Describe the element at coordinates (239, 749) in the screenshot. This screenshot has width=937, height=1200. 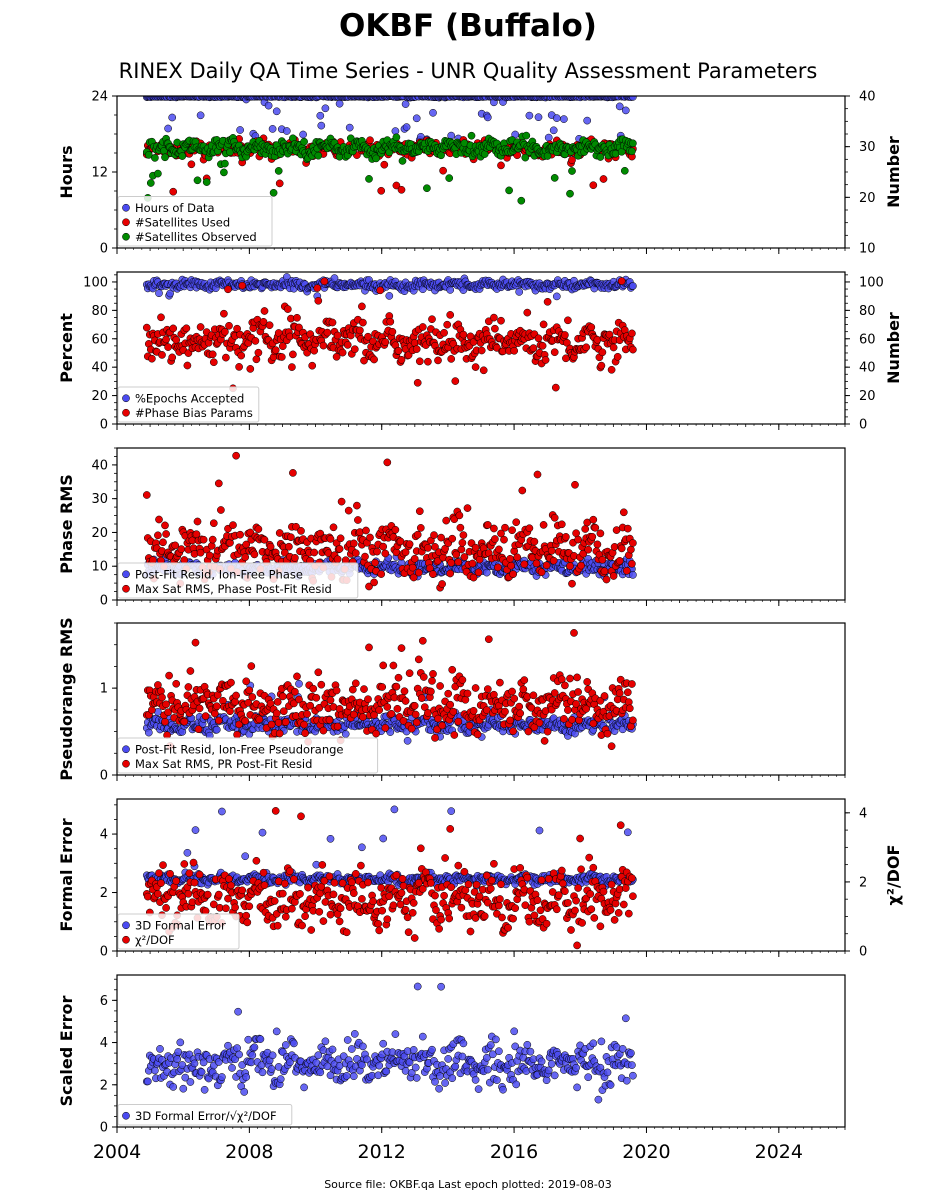
I see `legend-entry: Post-Fit Resid, Ion-Free Pseudorange` at that location.